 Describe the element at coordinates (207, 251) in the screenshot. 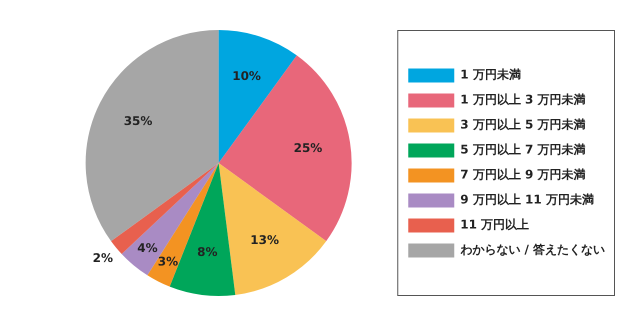

I see `data-label: 8%` at that location.